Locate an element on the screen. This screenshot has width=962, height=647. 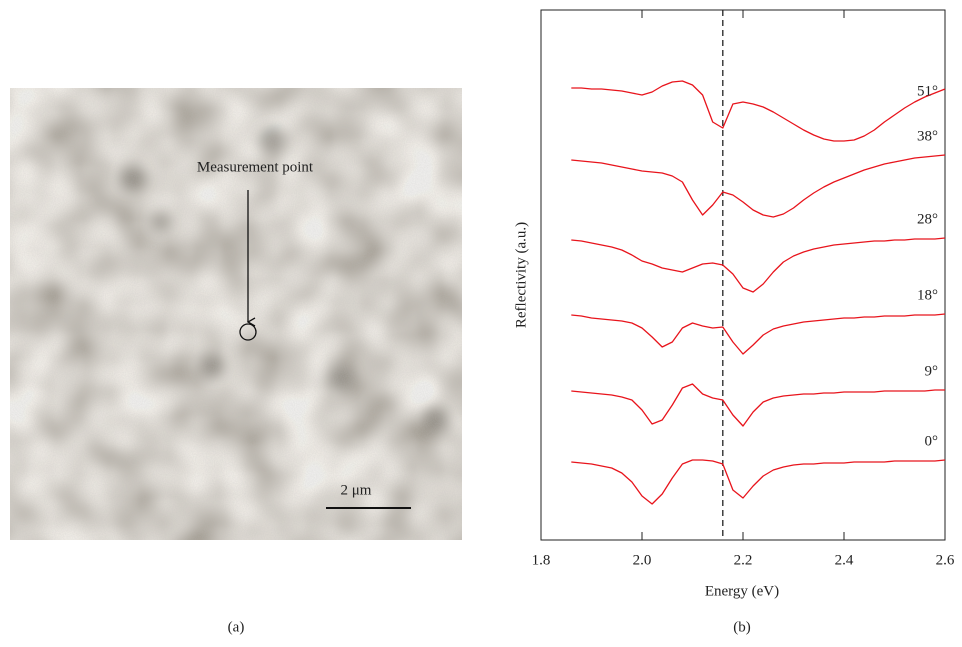
x-tick-label: 2.4 is located at coordinates (844, 560).